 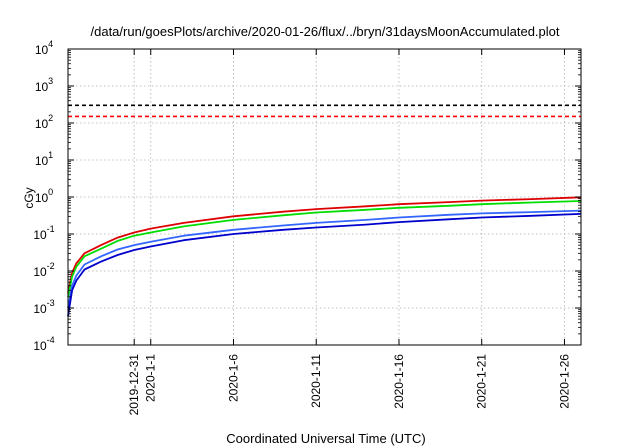 What do you see at coordinates (564, 381) in the screenshot?
I see `x-tick-label: 2020-1-26` at bounding box center [564, 381].